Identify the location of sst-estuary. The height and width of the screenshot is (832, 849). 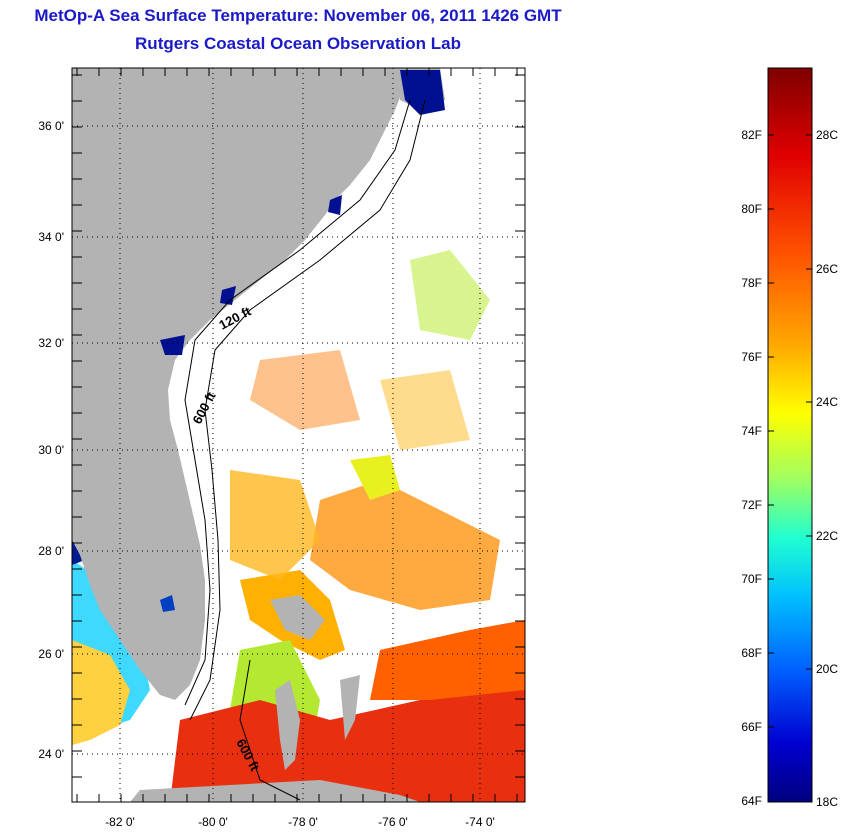
(172, 345).